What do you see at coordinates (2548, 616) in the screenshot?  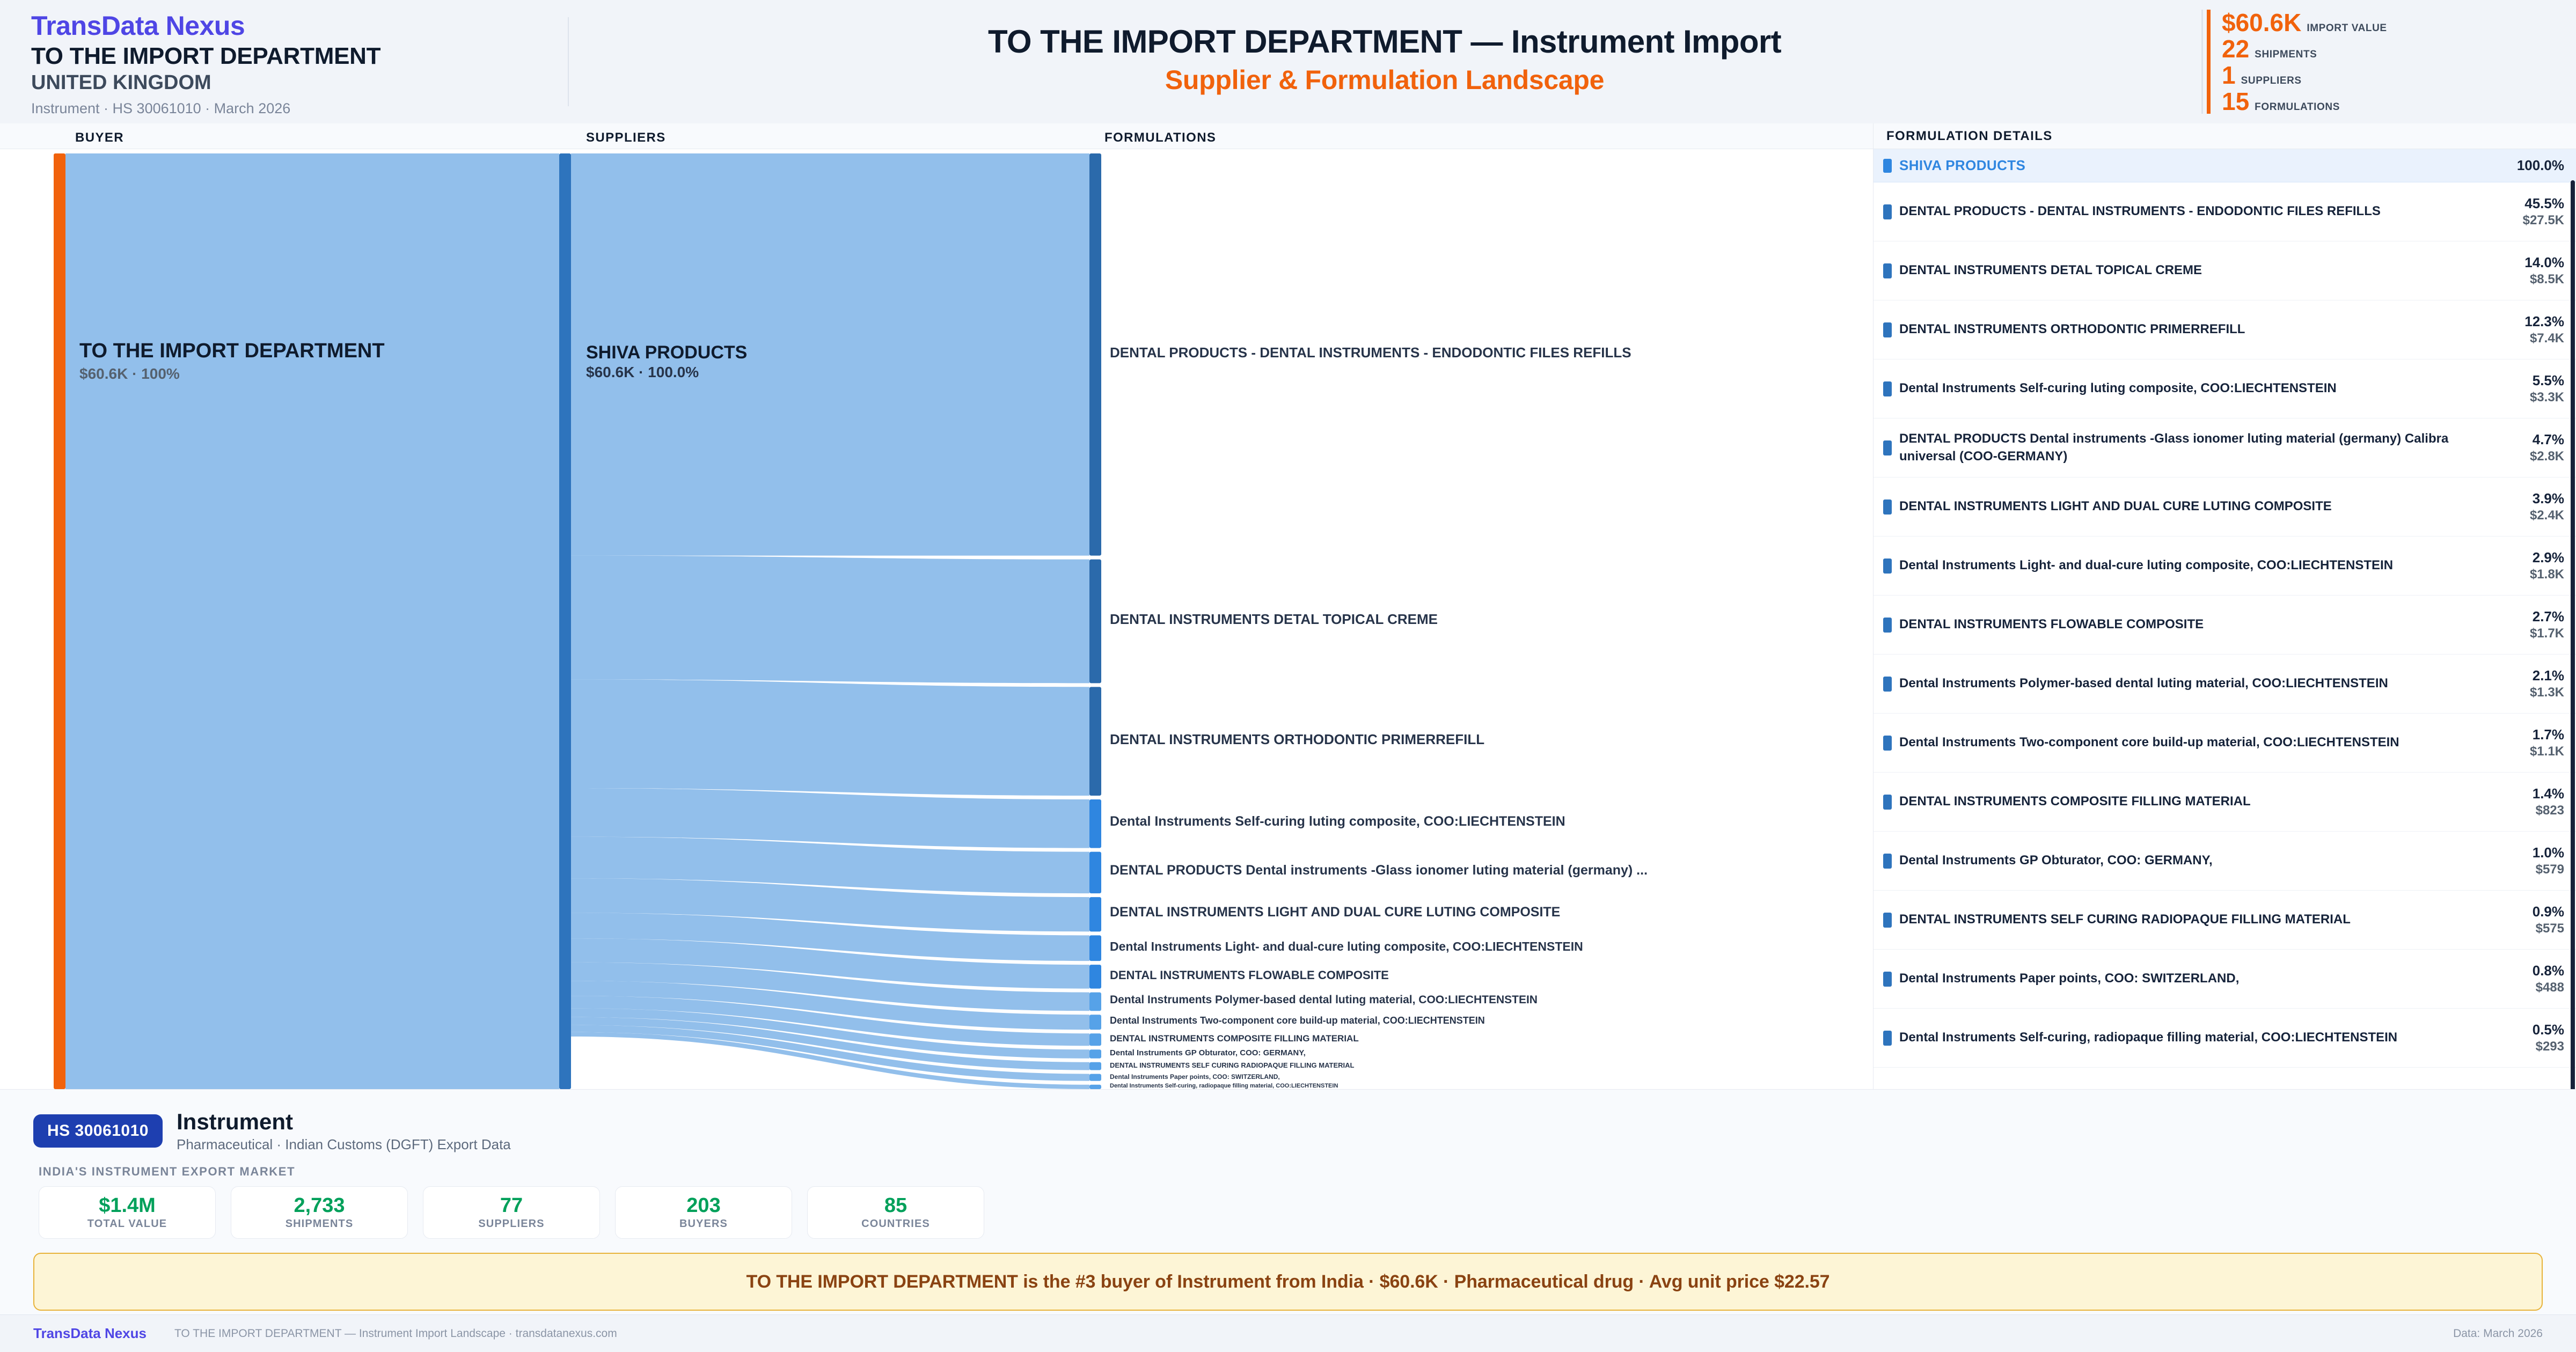 I see `formulation-pct: 2.7%` at bounding box center [2548, 616].